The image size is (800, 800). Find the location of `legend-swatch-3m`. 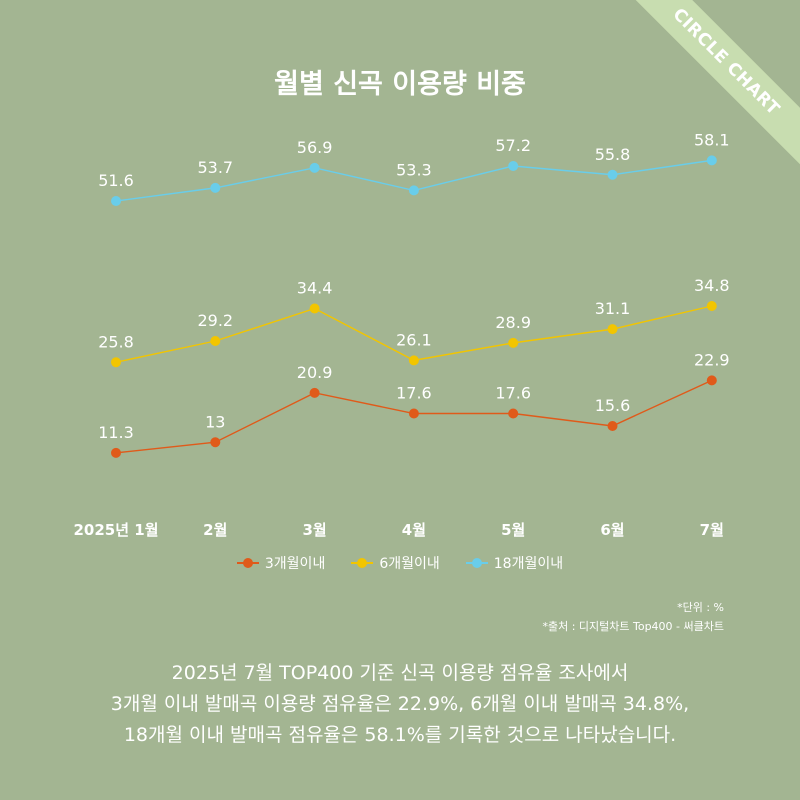

legend-swatch-3m is located at coordinates (247, 563).